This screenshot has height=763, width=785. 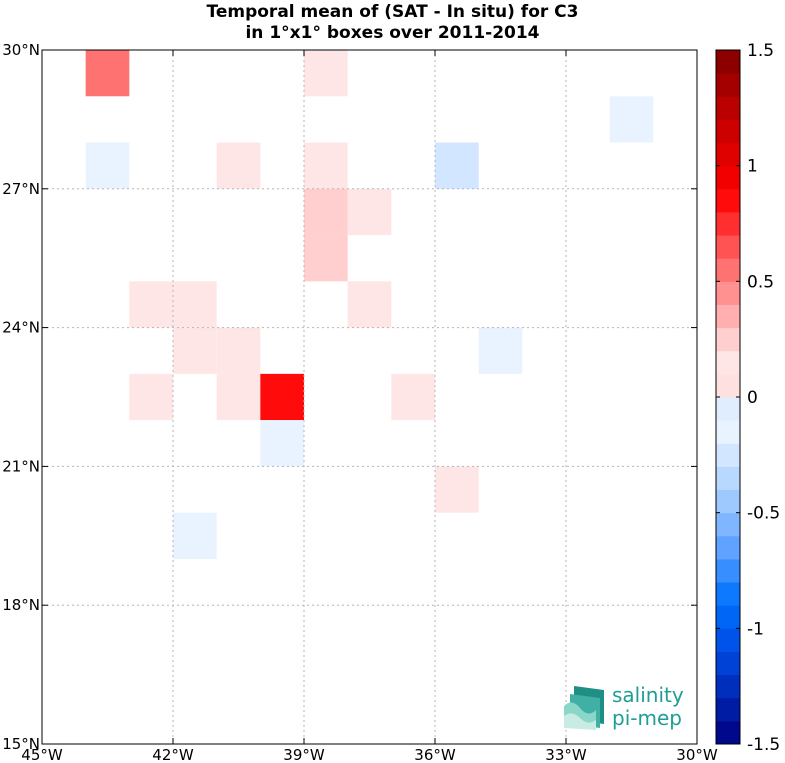 What do you see at coordinates (584, 708) in the screenshot?
I see `wave-logo-icon` at bounding box center [584, 708].